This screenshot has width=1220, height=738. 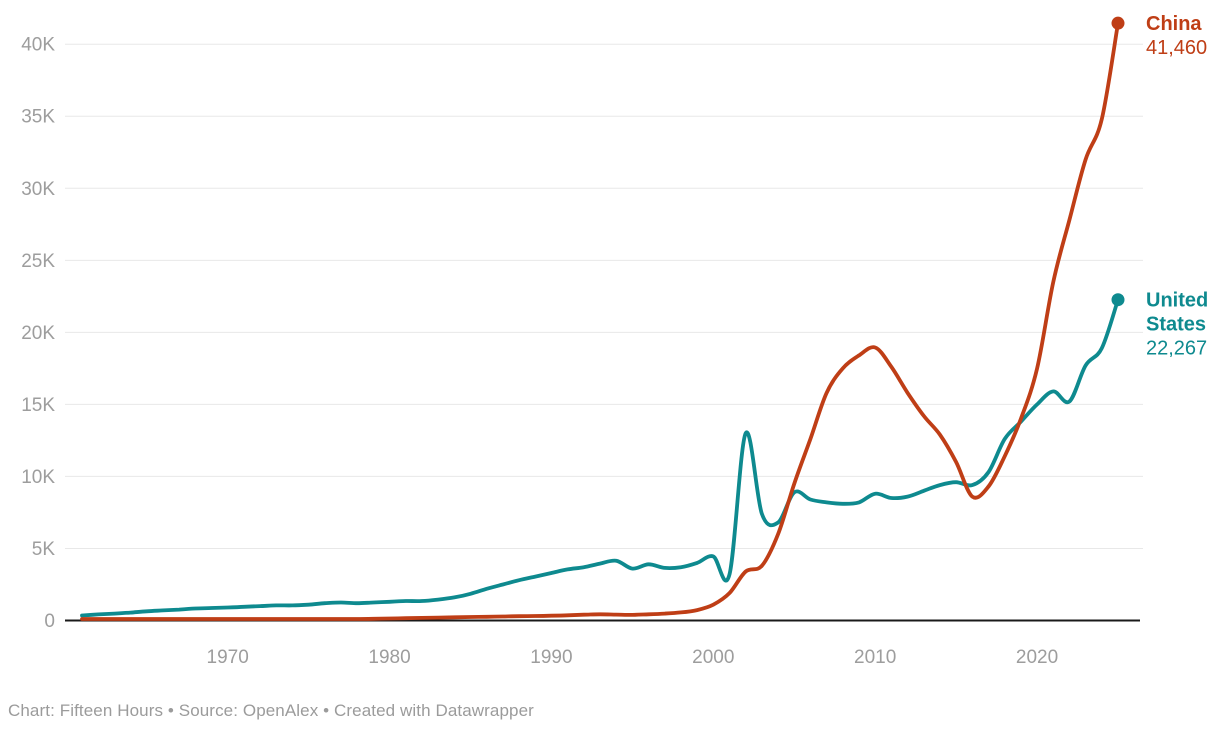 What do you see at coordinates (1037, 657) in the screenshot?
I see `x-axis-tick-label: 2020` at bounding box center [1037, 657].